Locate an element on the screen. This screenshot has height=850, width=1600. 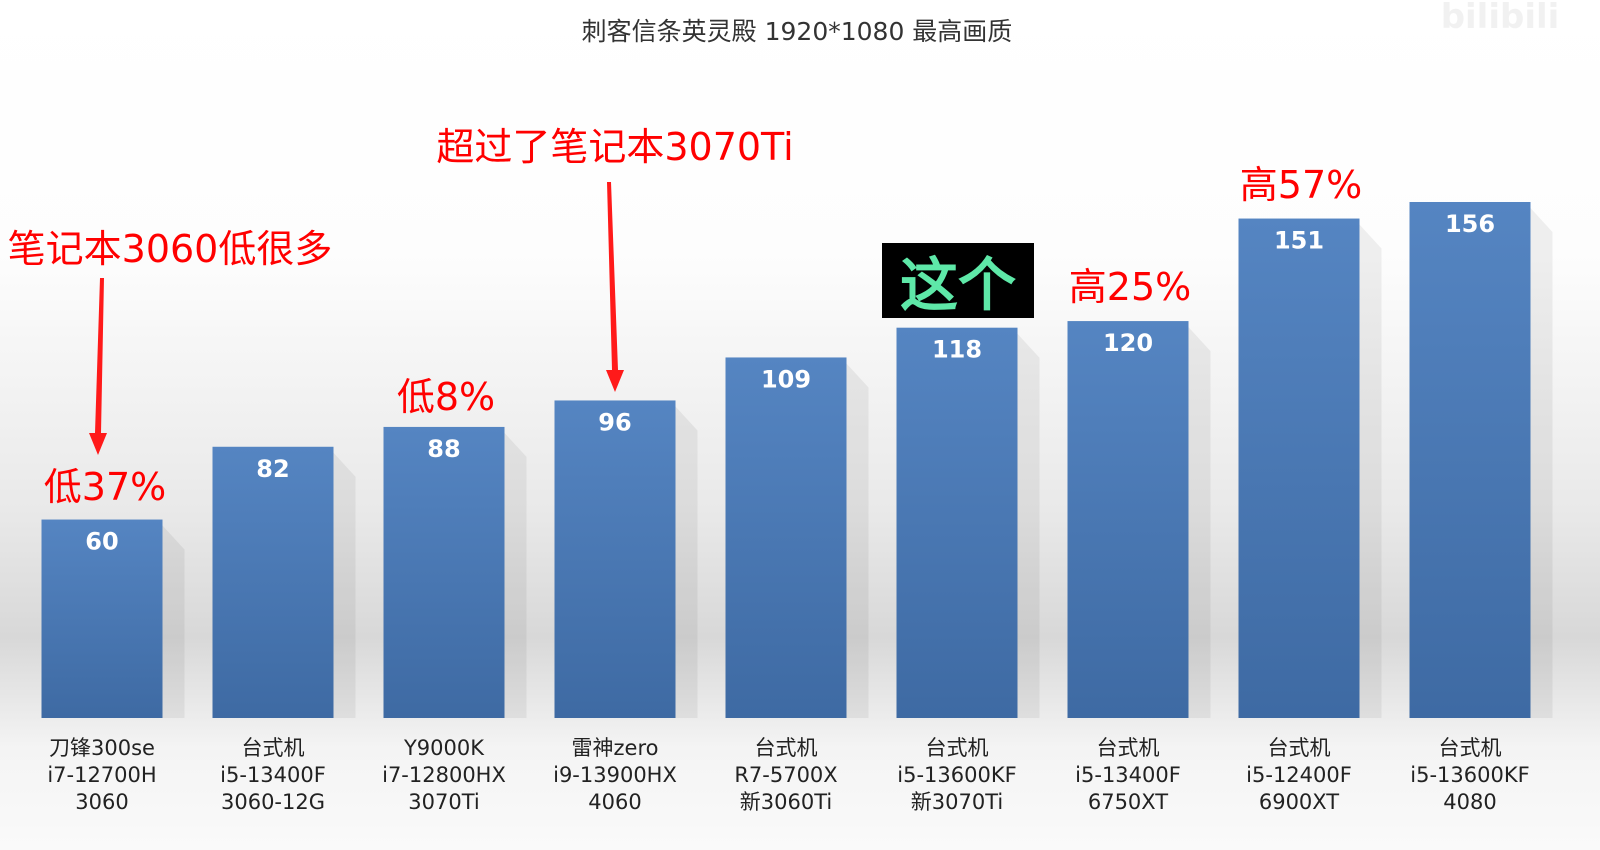
category-label: 6900XT is located at coordinates (1299, 802).